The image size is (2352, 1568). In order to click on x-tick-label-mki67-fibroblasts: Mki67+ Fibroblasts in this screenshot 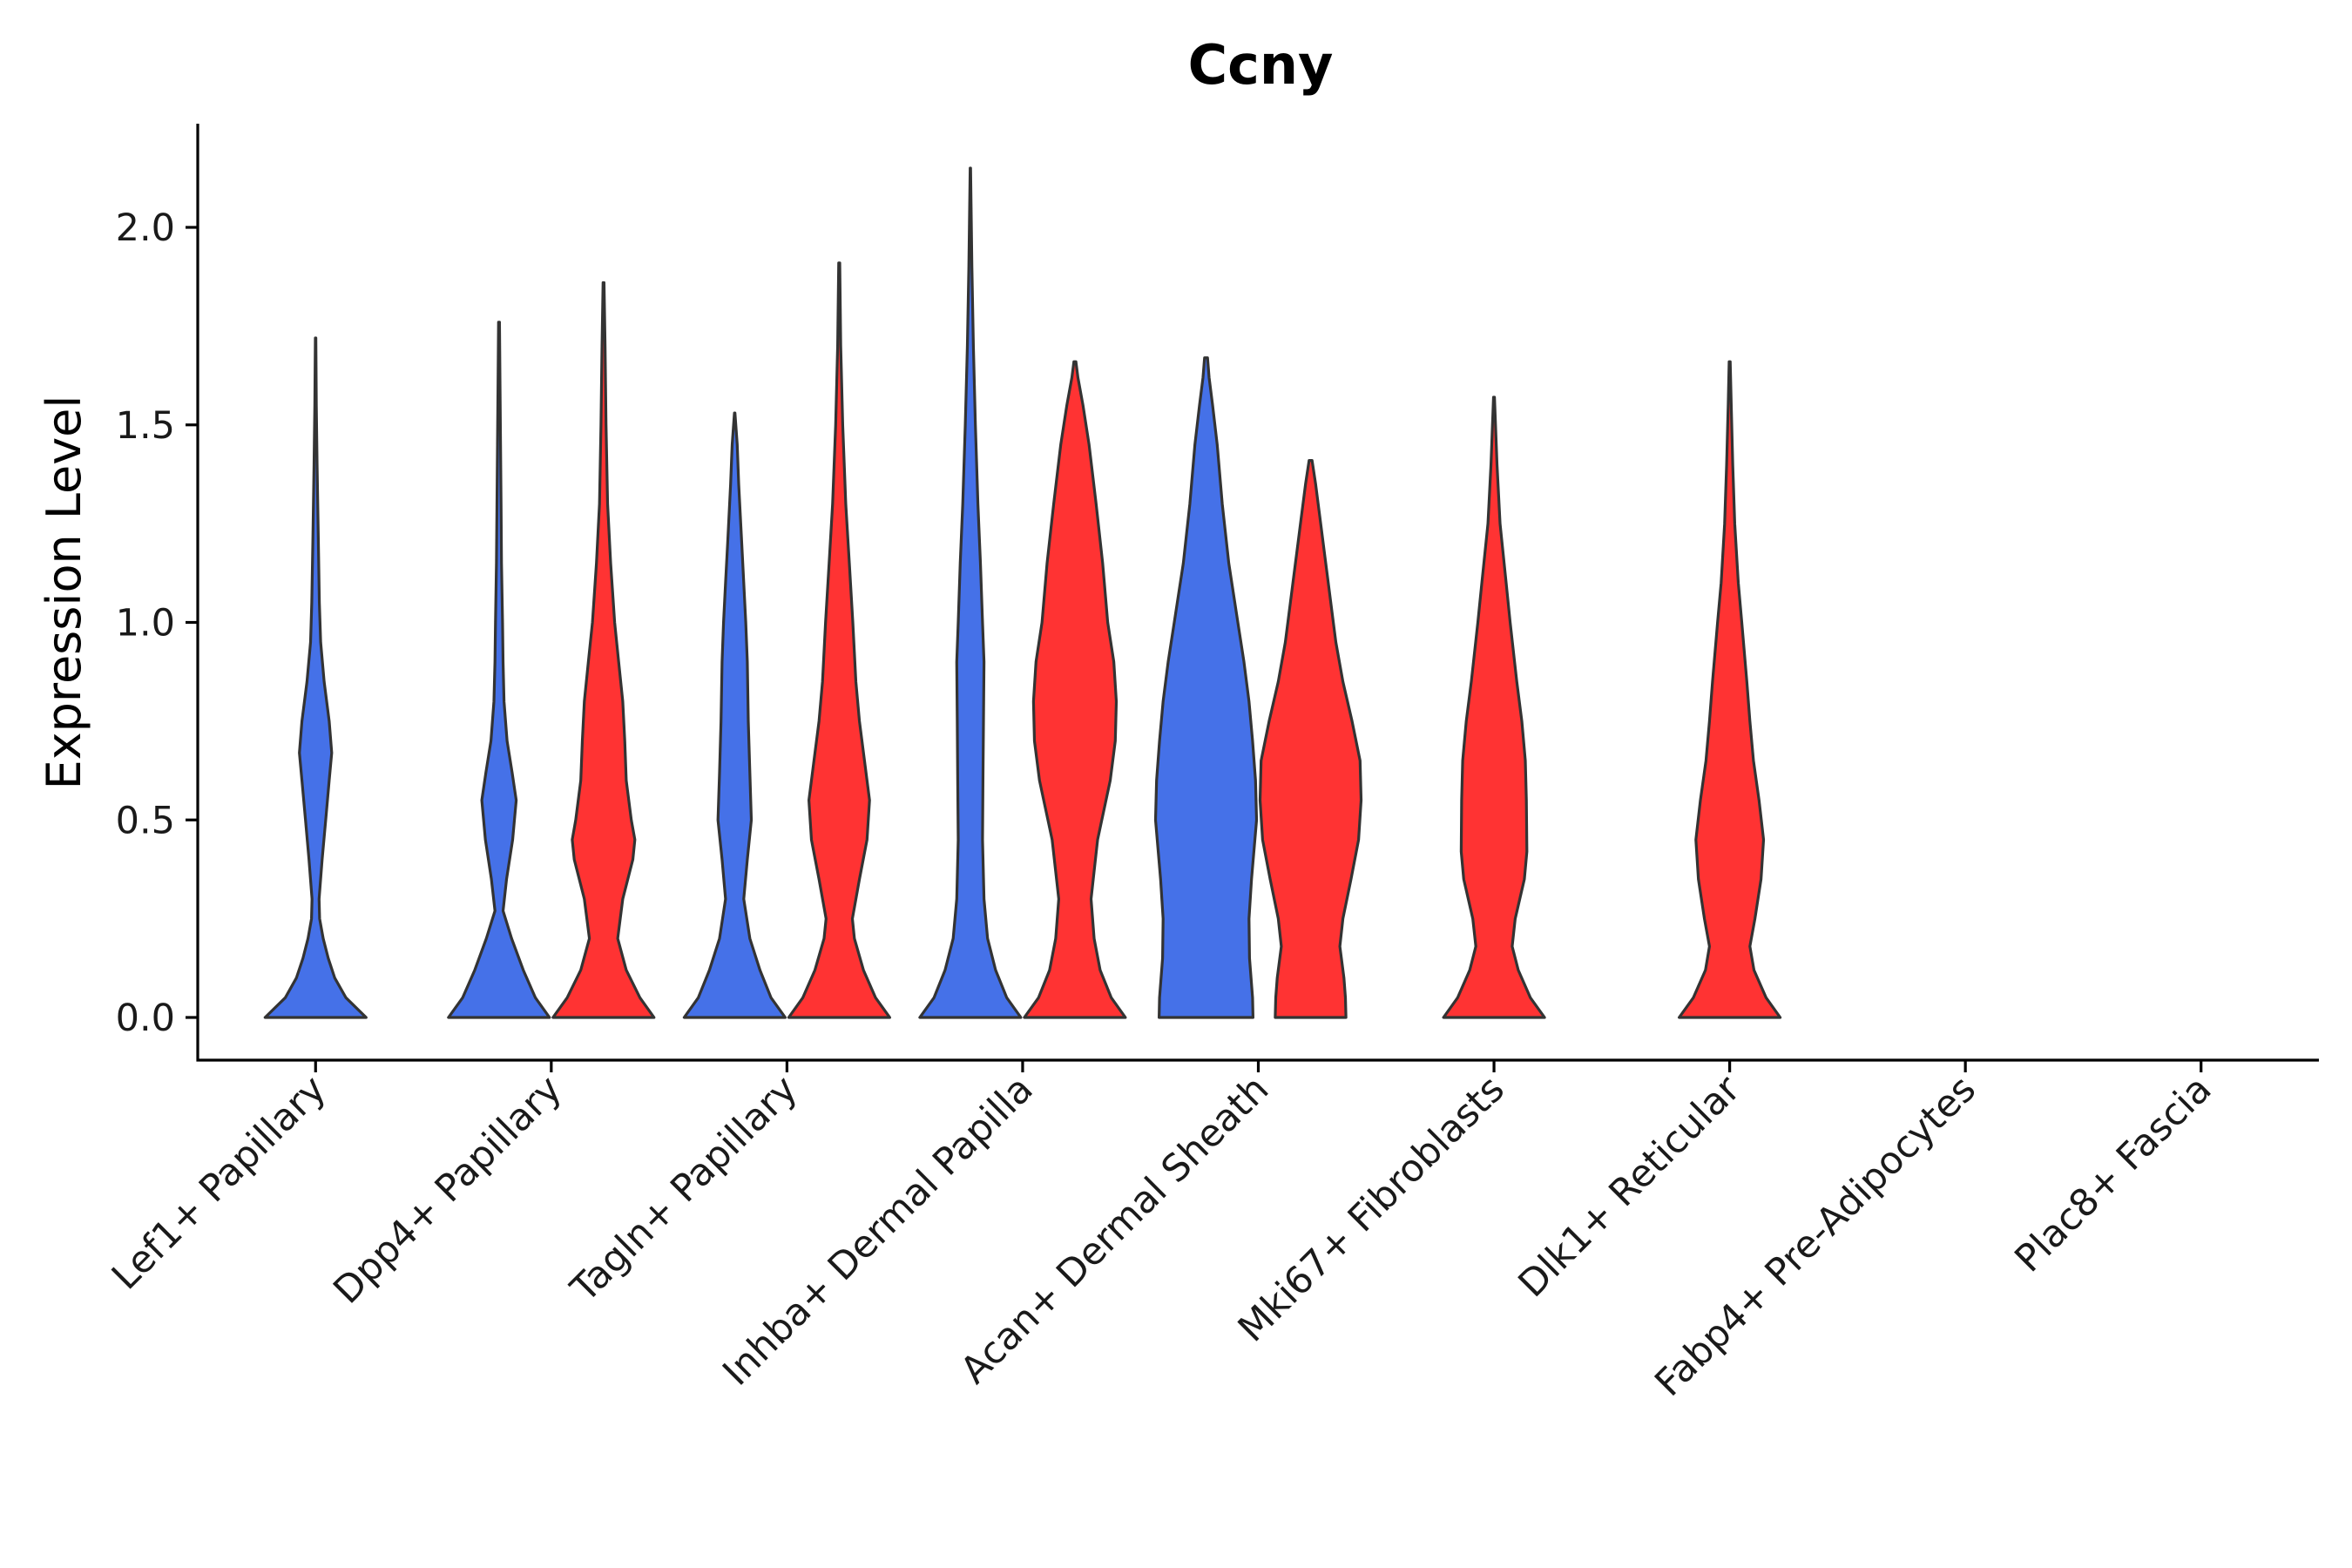, I will do `click(1371, 1208)`.